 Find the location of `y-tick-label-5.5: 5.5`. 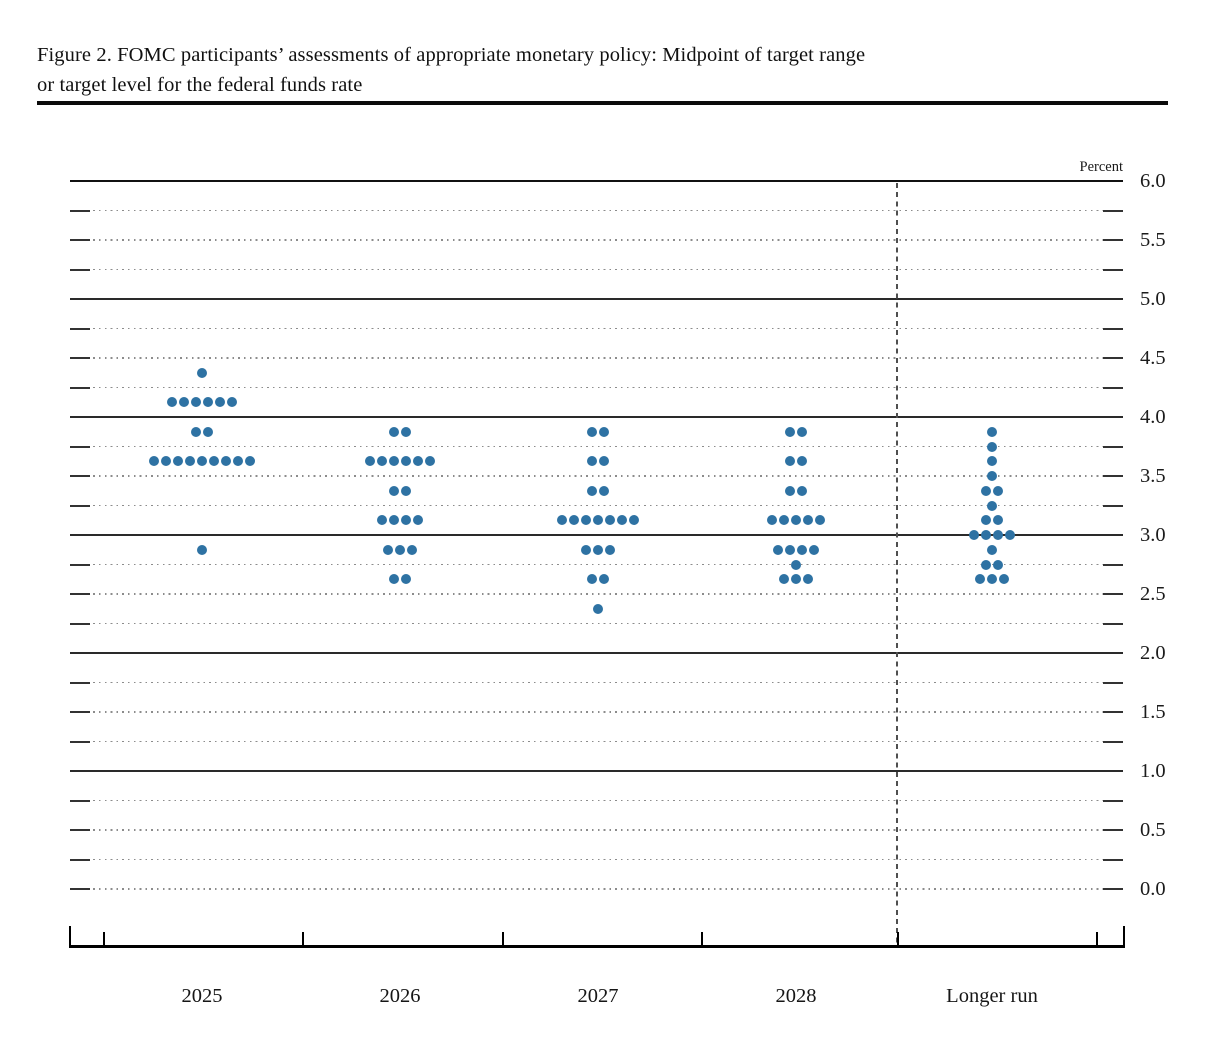

y-tick-label-5.5: 5.5 is located at coordinates (1153, 240).